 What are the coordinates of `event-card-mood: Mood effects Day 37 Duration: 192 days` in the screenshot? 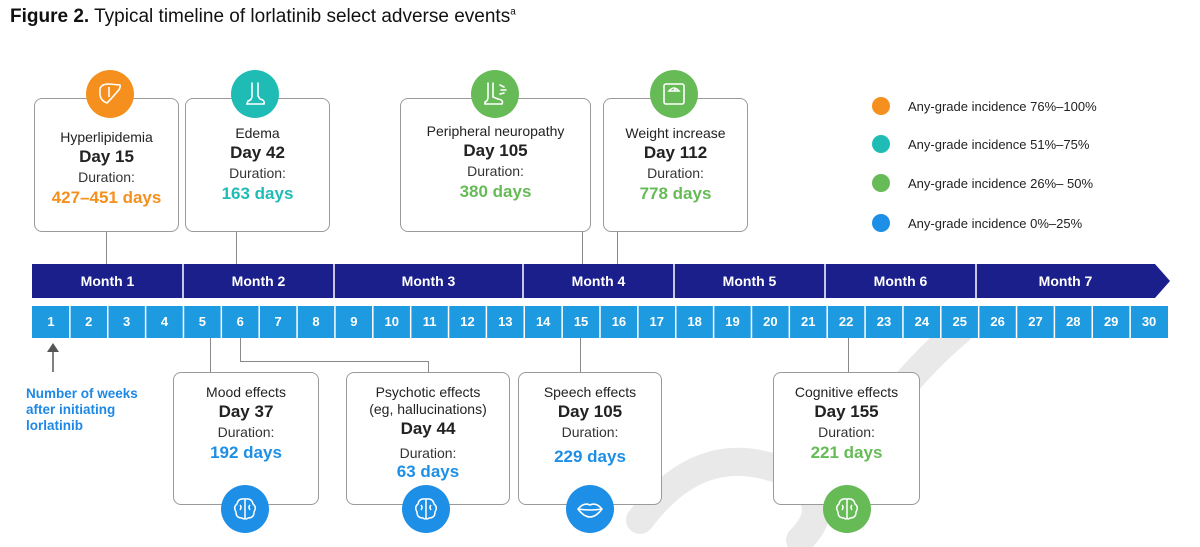 It's located at (246, 438).